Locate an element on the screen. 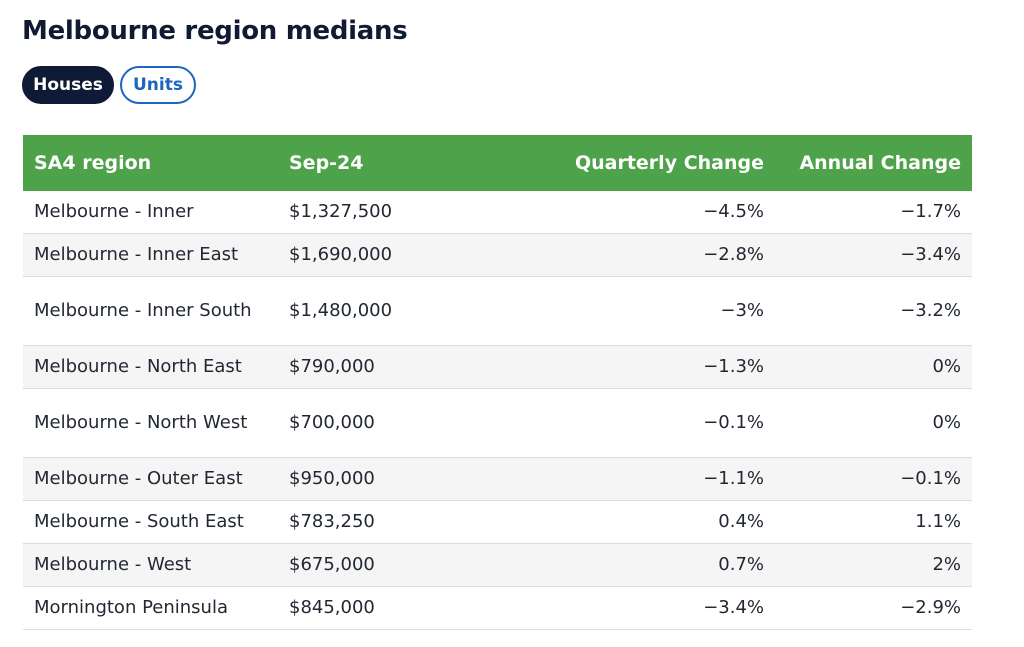 This screenshot has width=1024, height=647. median-price-cell: $700,000 is located at coordinates (376, 423).